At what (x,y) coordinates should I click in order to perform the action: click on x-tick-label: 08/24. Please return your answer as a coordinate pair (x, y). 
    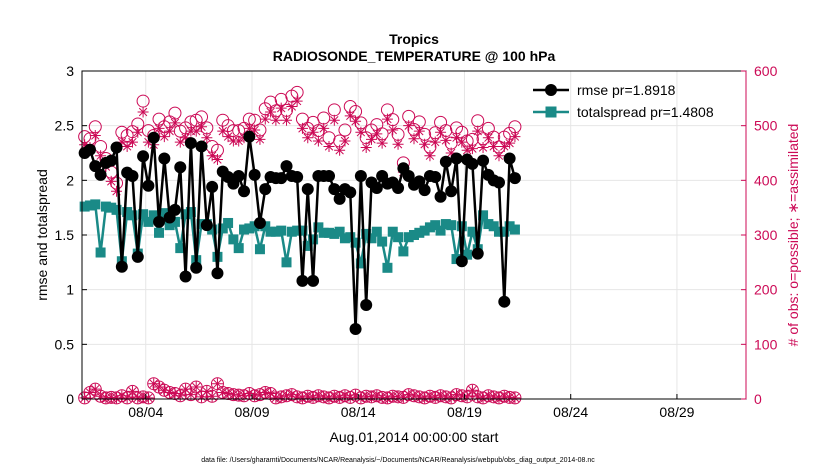
    Looking at the image, I should click on (570, 412).